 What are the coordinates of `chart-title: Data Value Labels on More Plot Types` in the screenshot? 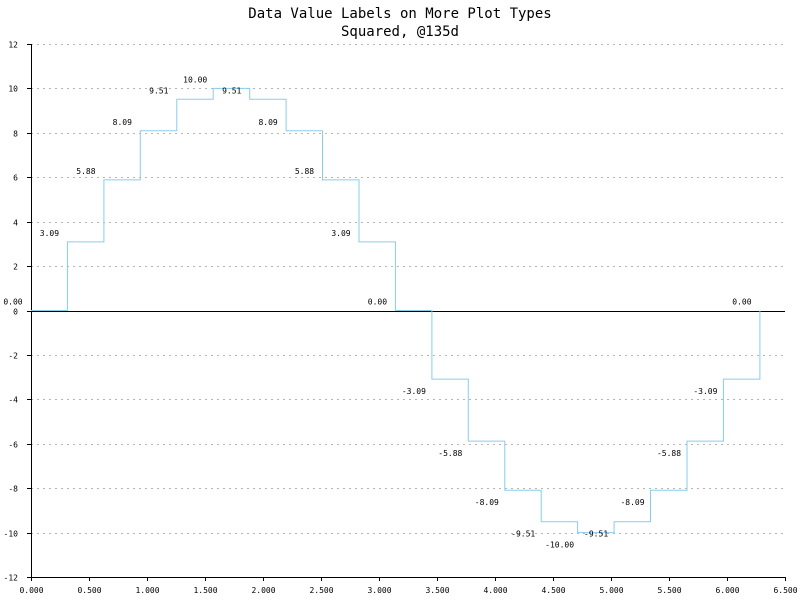 It's located at (400, 14).